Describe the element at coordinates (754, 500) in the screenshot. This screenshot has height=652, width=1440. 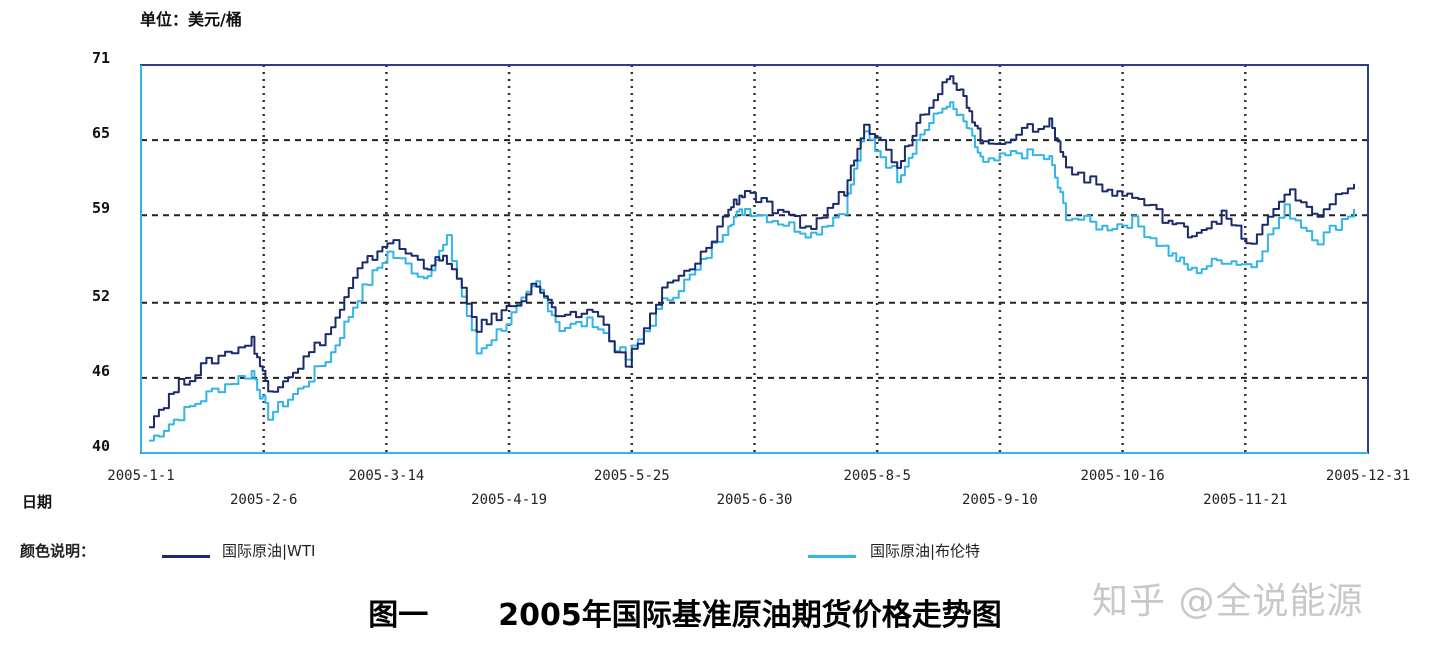
I see `x-tick-label: 2005-6-30` at that location.